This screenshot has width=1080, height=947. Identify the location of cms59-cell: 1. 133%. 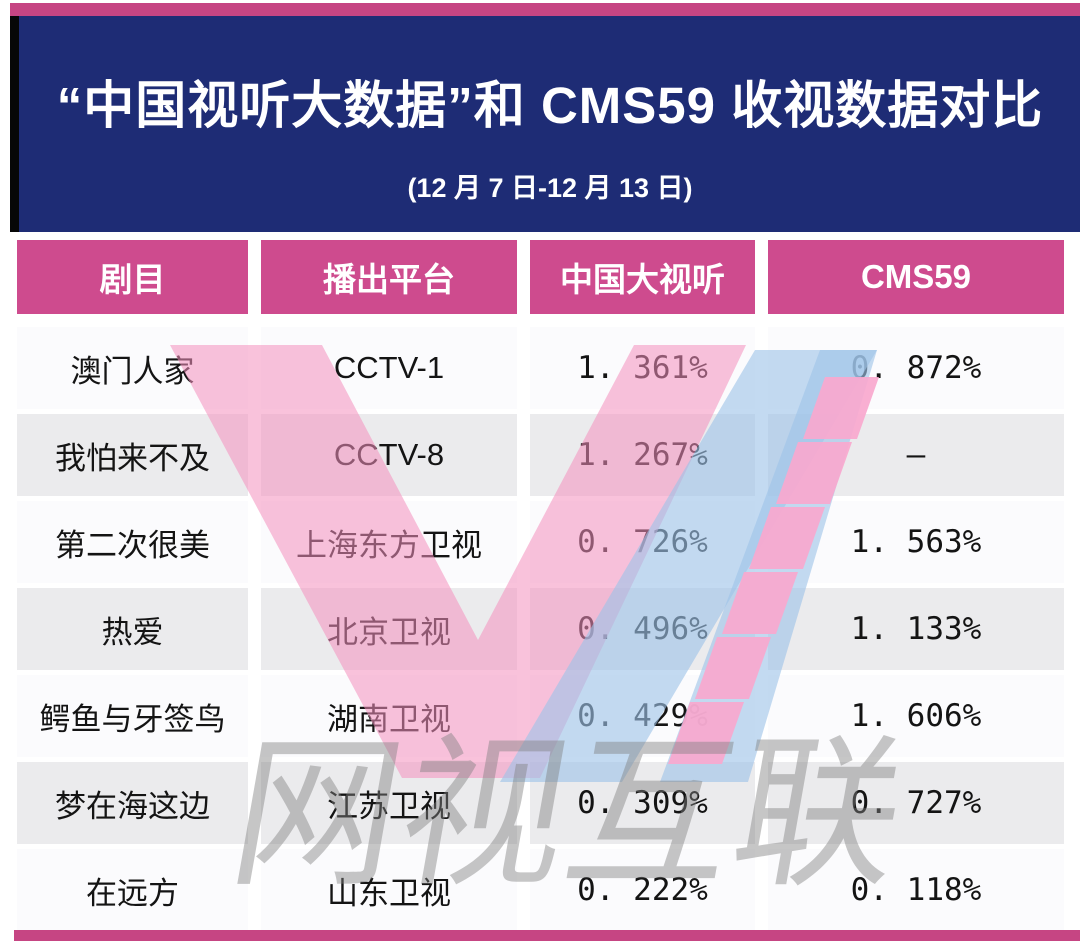
(916, 629).